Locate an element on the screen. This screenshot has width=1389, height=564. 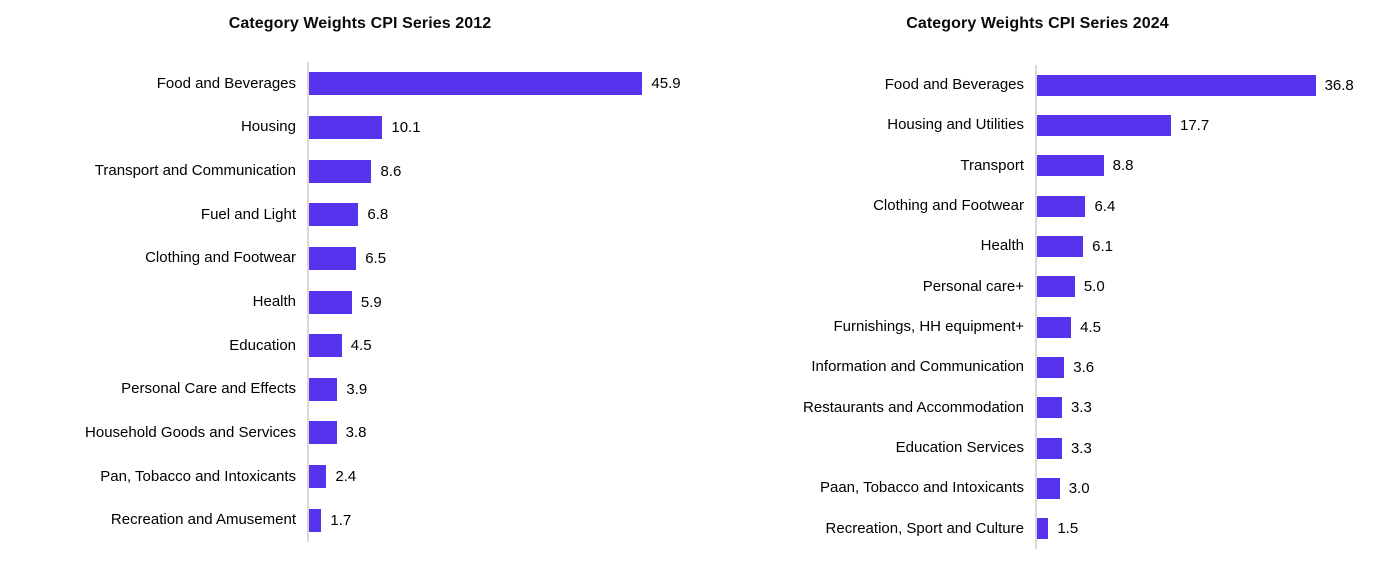
bar-row: Food and Beverages 36.8 is located at coordinates (1041, 85).